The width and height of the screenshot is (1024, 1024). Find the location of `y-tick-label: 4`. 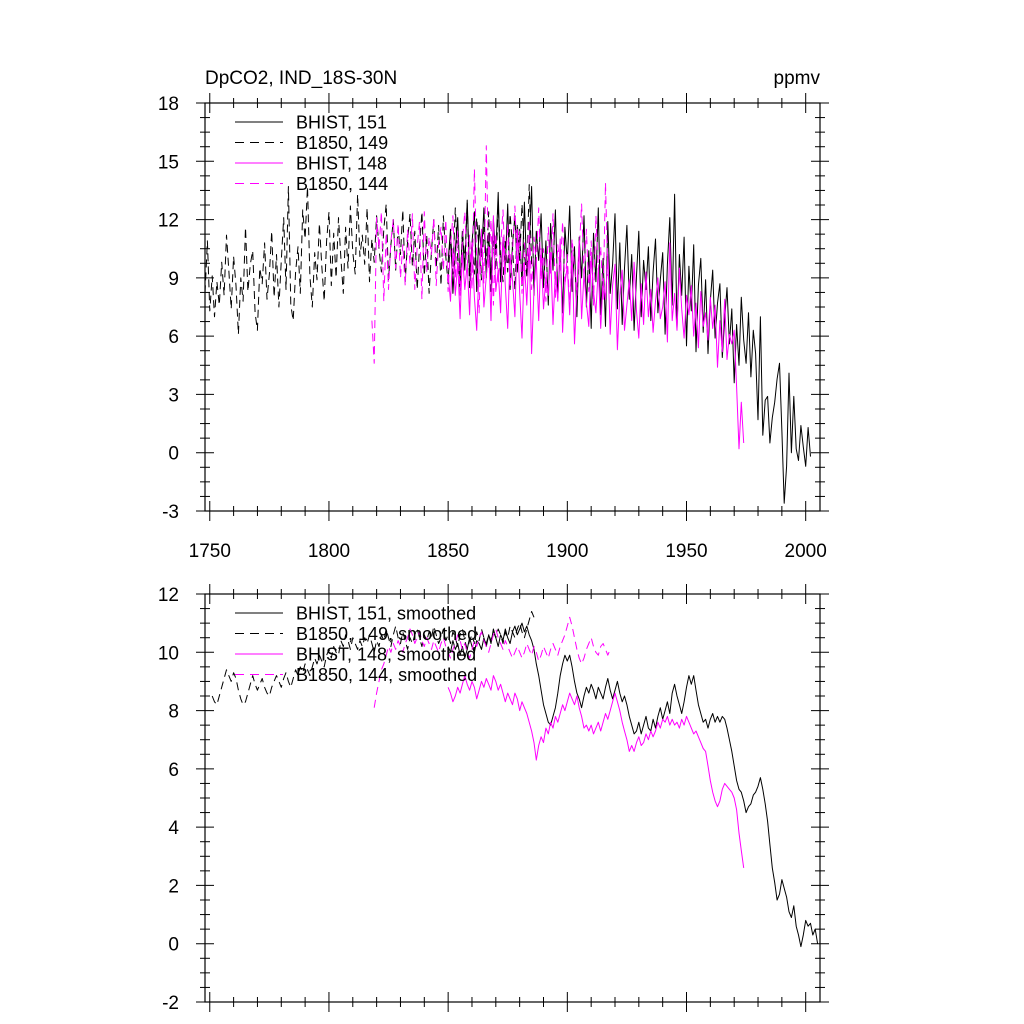

y-tick-label: 4 is located at coordinates (173, 828).